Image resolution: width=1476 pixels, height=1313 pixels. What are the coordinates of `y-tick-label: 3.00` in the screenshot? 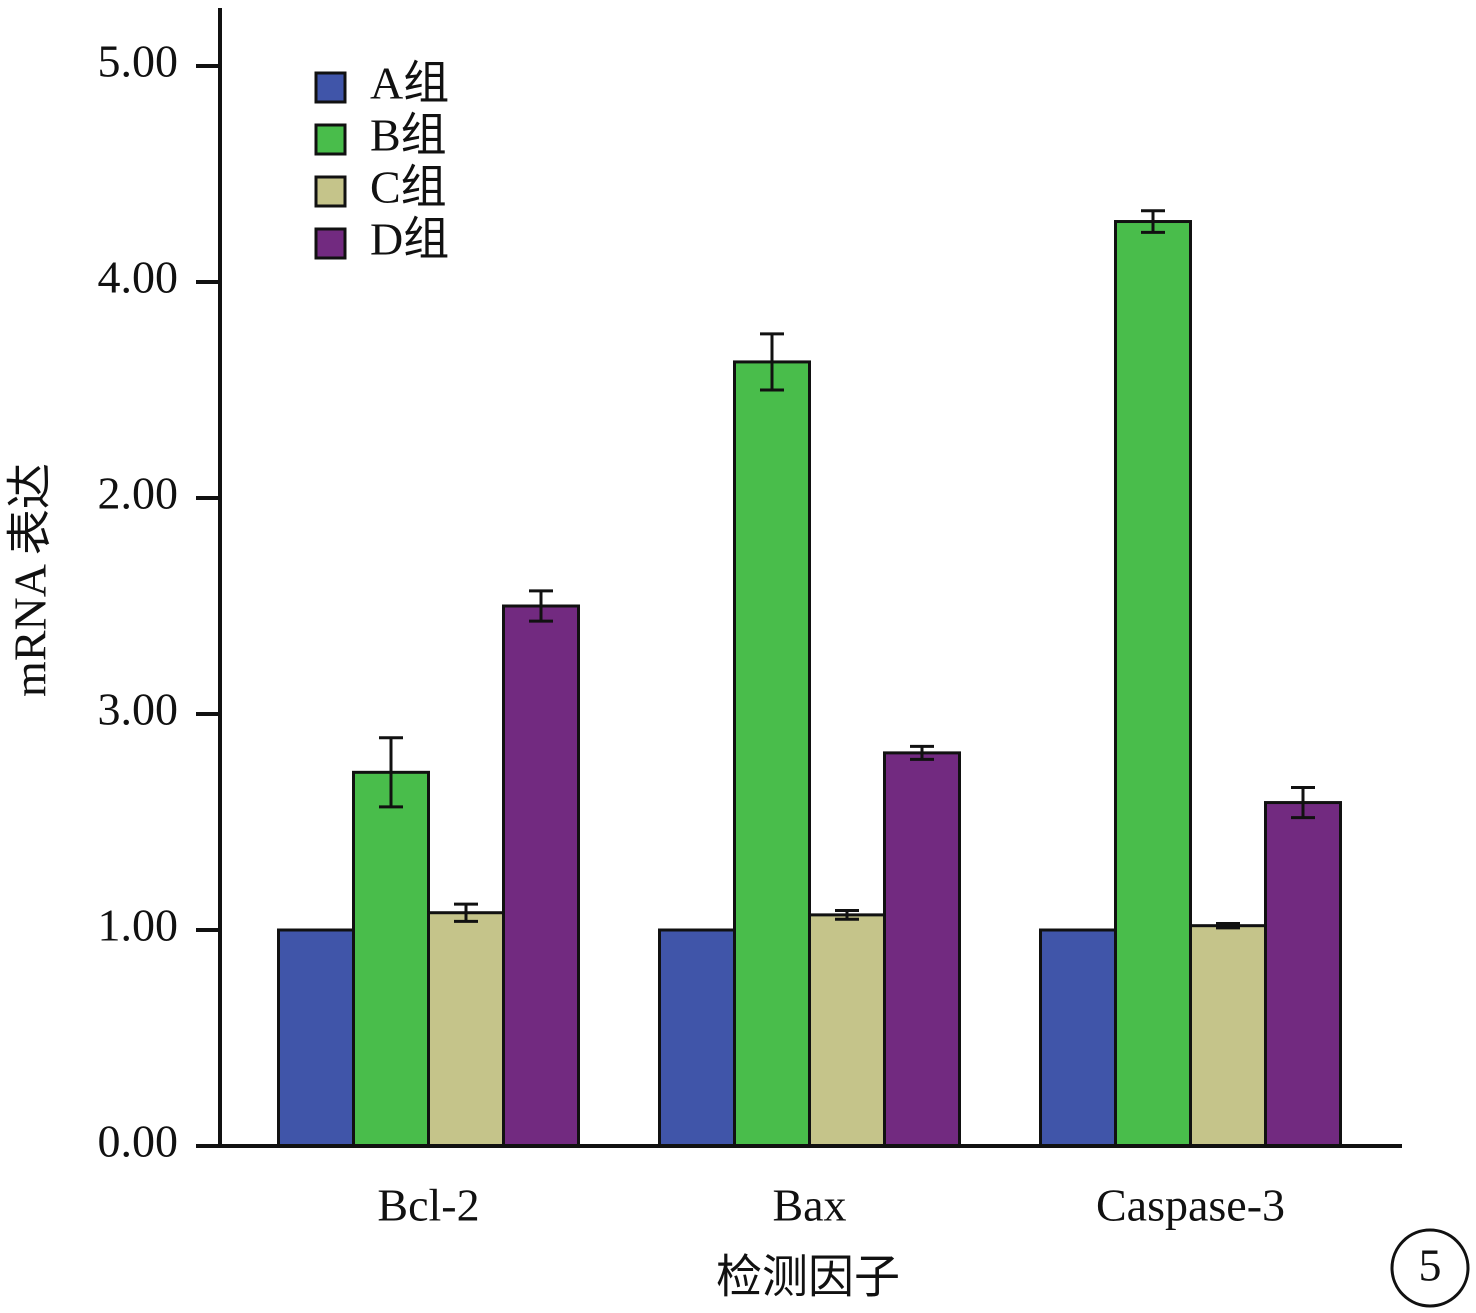 It's located at (138, 709).